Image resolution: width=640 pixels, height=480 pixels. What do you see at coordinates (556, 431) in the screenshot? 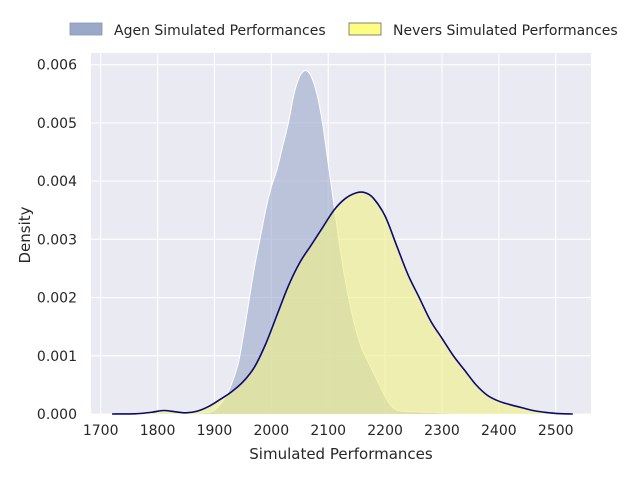
I see `x-tick-label: 2500` at bounding box center [556, 431].